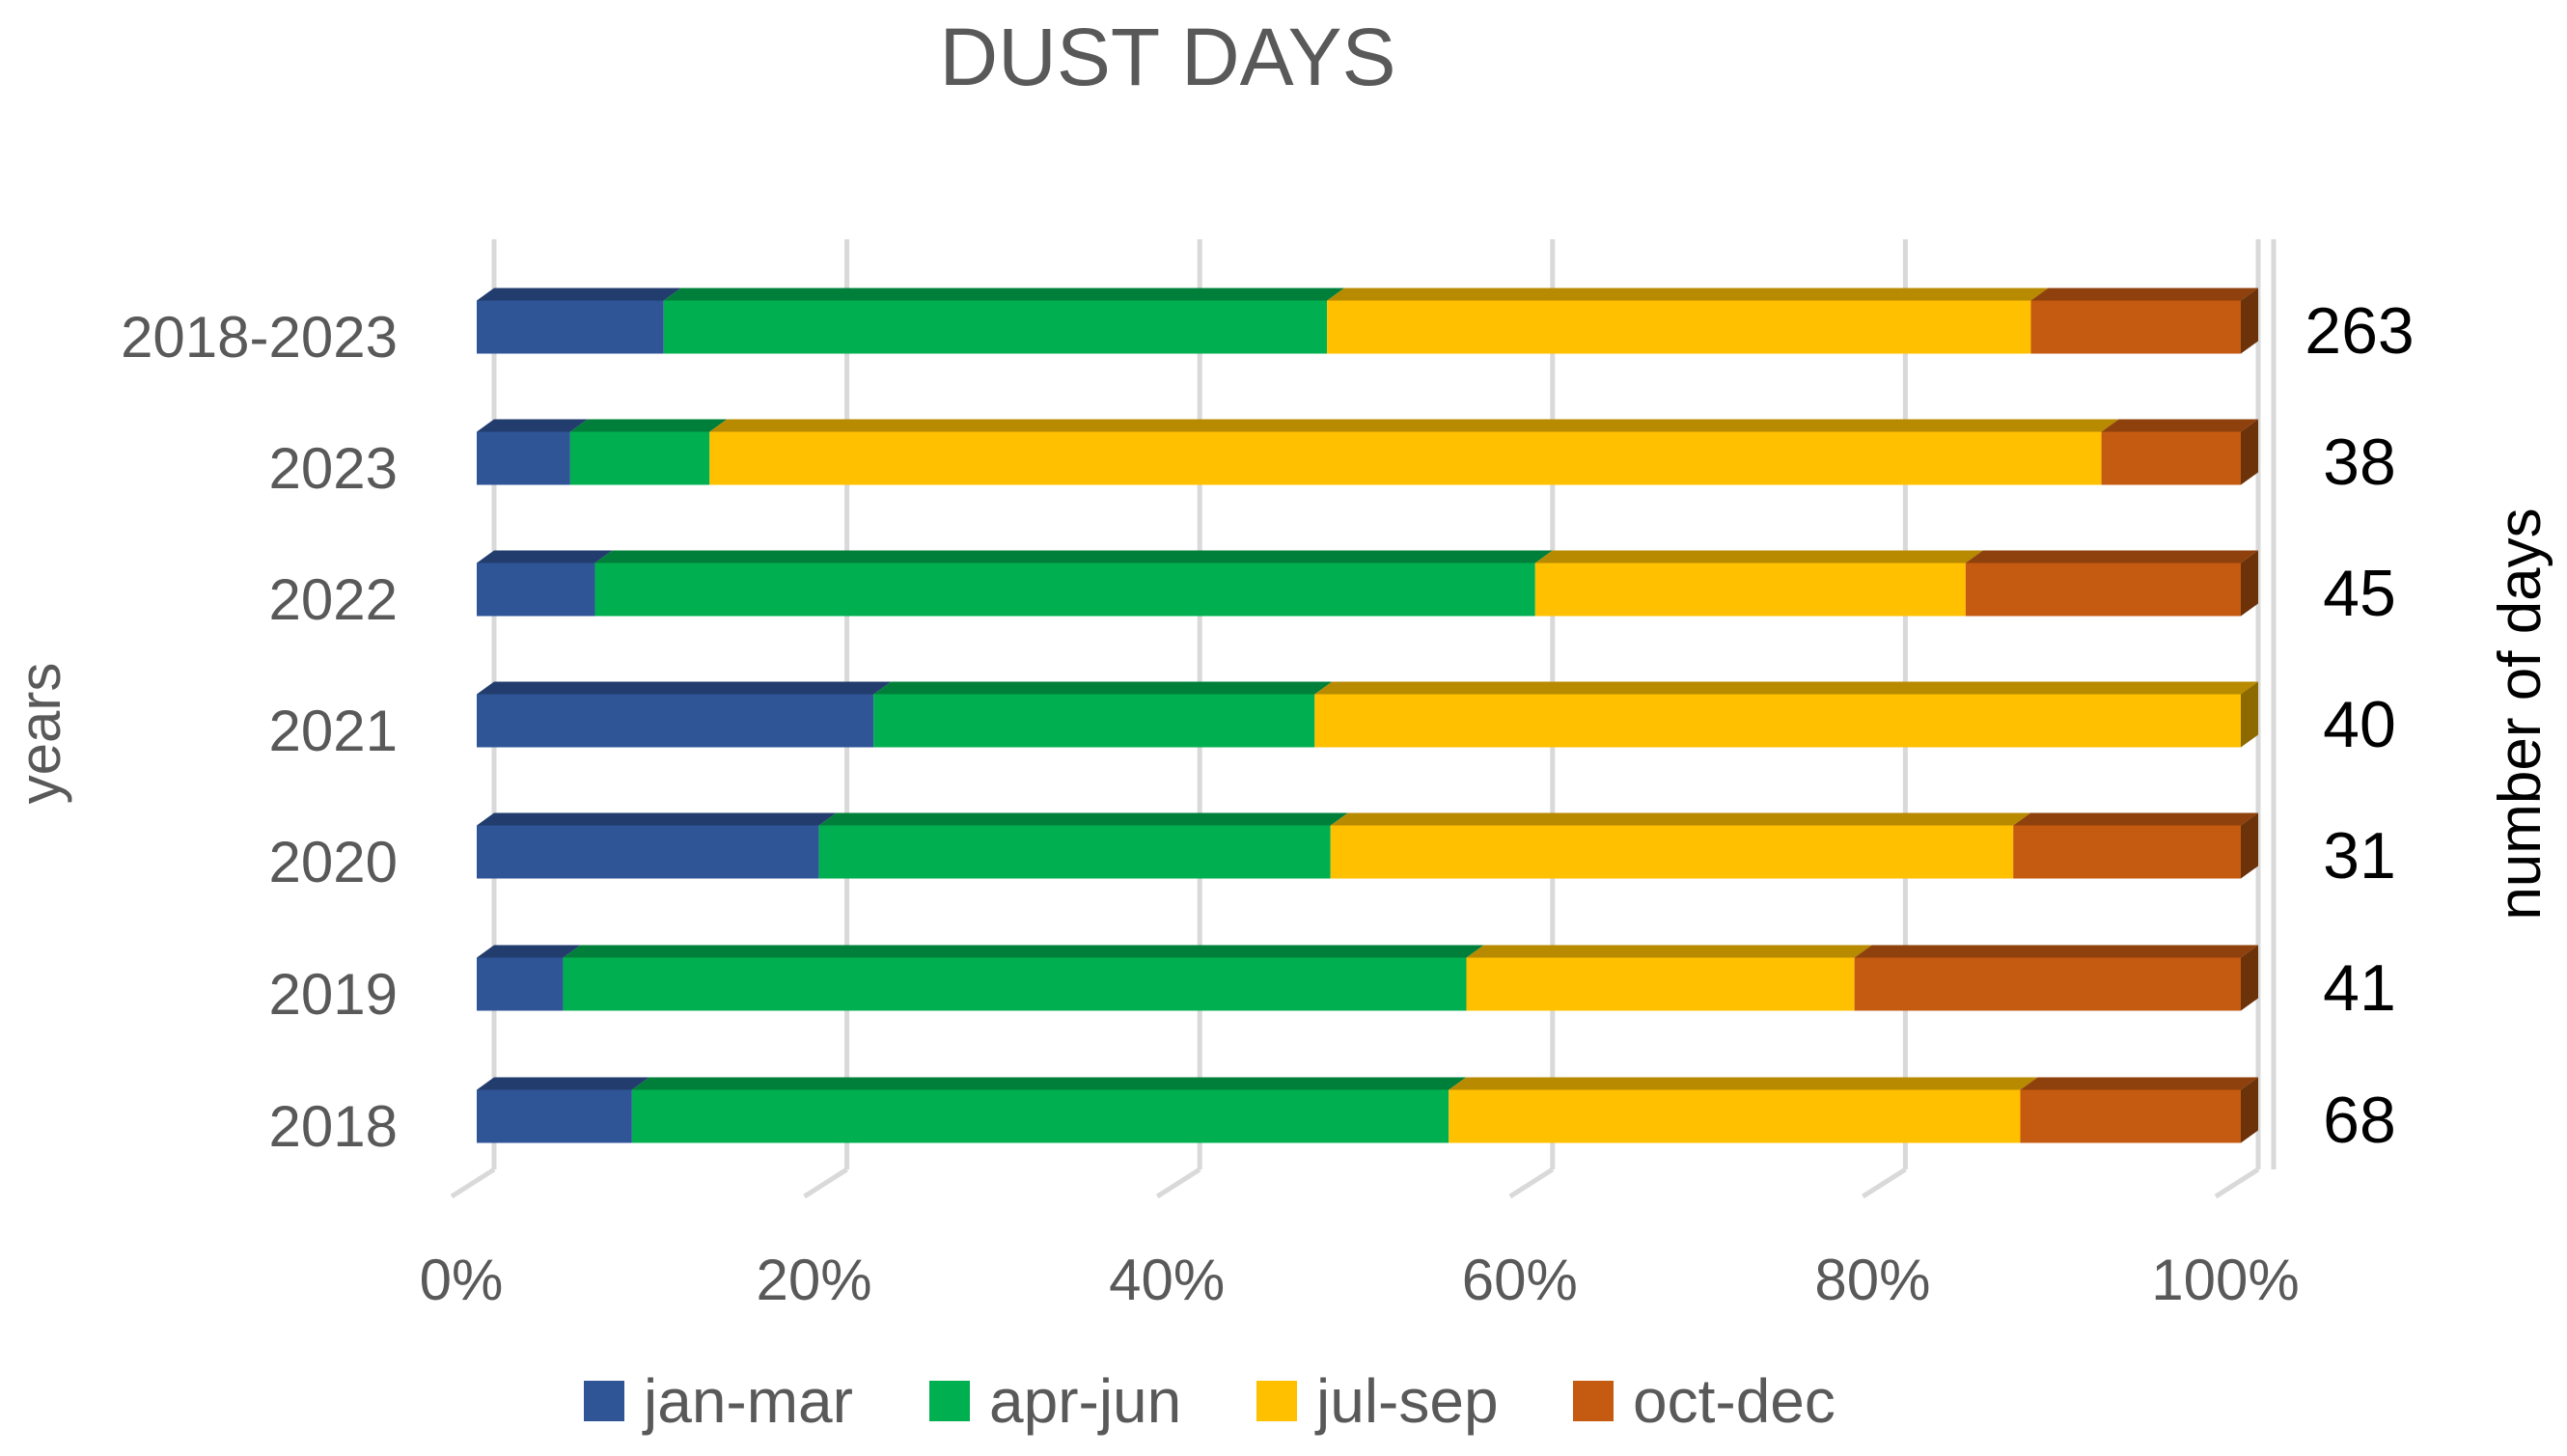  I want to click on x-axis-tick-labels: 0% 20% 40% 60% 80% 100%, so click(1360, 1280).